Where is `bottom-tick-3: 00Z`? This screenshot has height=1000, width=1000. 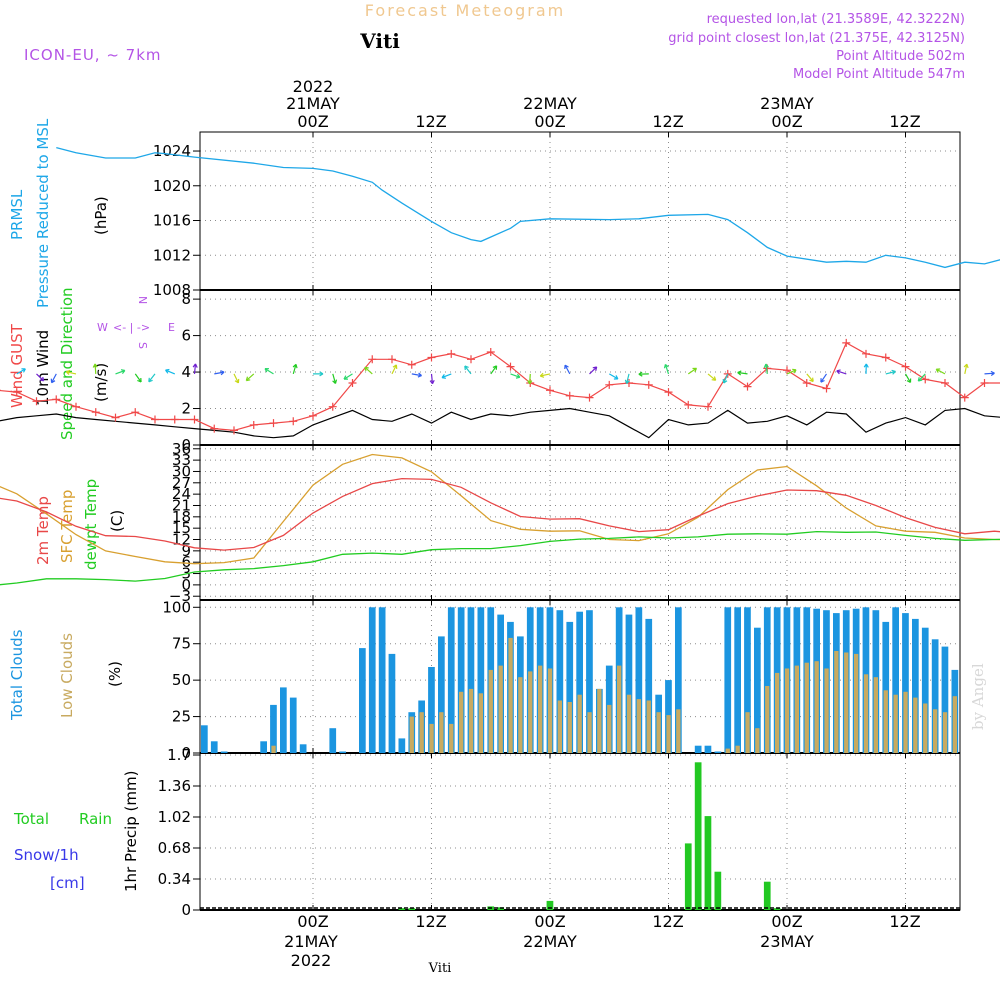
bottom-tick-3: 00Z is located at coordinates (549, 921).